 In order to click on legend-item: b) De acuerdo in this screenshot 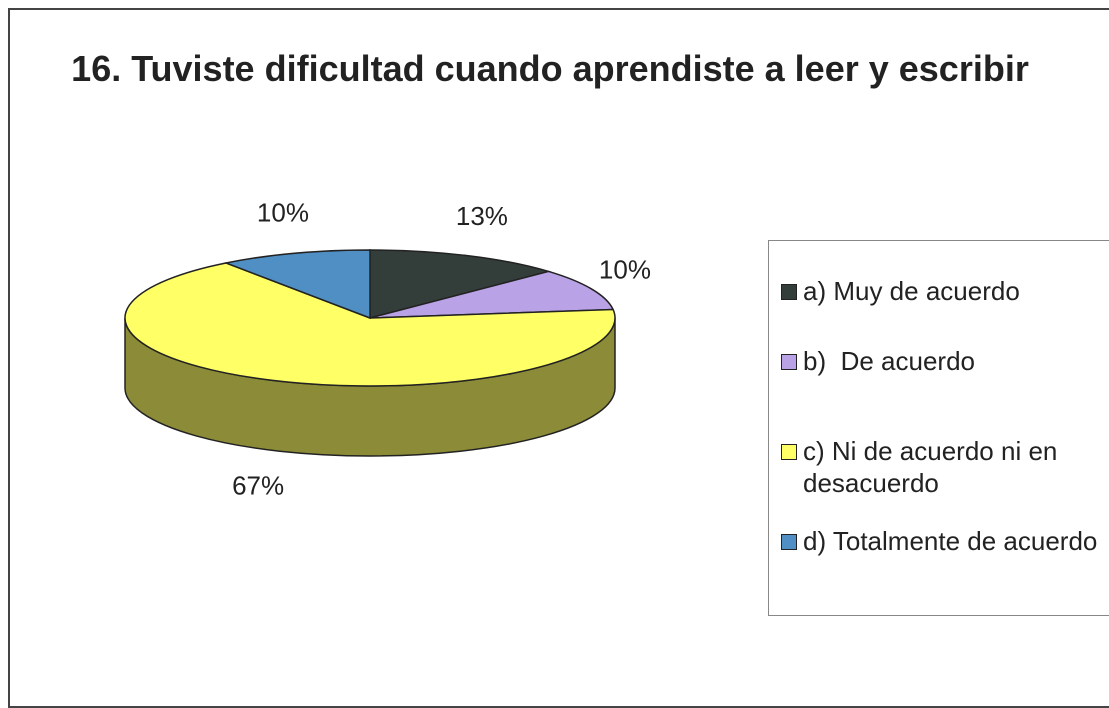, I will do `click(945, 361)`.